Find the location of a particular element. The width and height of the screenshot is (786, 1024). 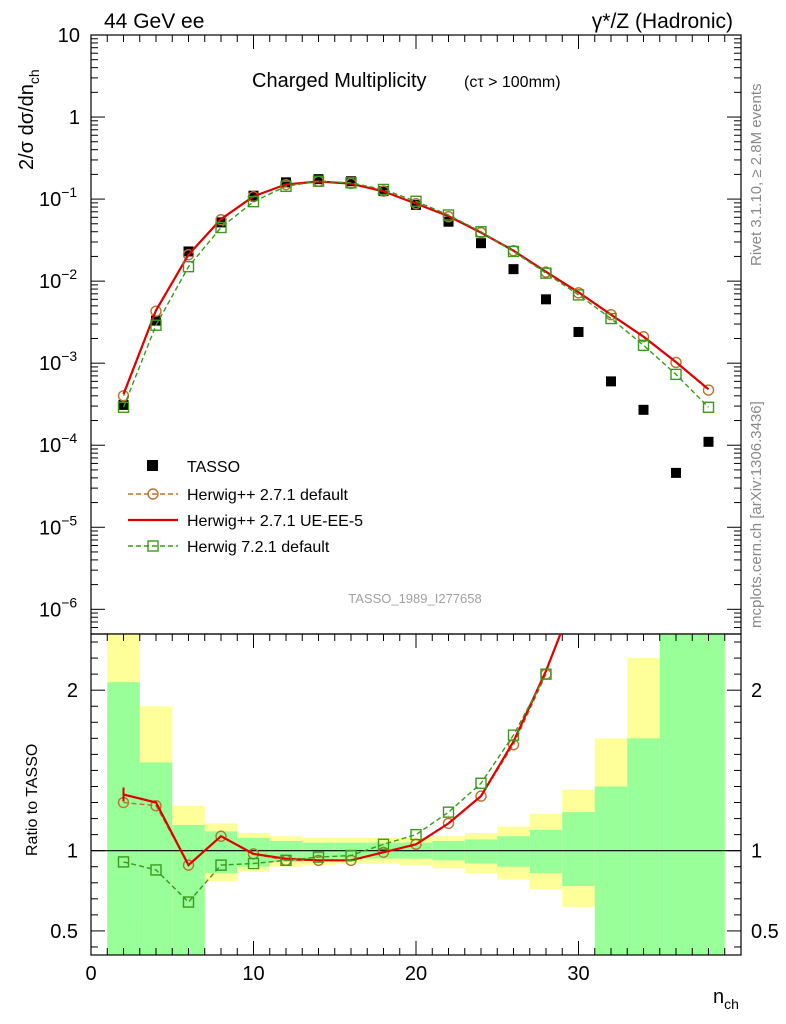

y-tick-label: 1 is located at coordinates (74, 118).